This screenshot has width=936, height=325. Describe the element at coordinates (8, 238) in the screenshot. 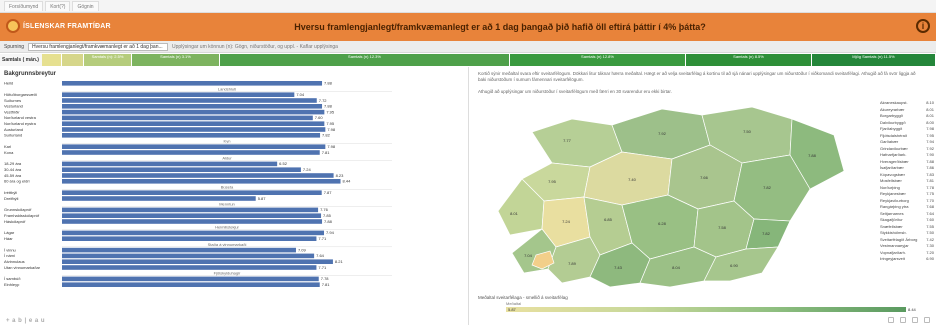

I see `bar-label: Háar` at that location.